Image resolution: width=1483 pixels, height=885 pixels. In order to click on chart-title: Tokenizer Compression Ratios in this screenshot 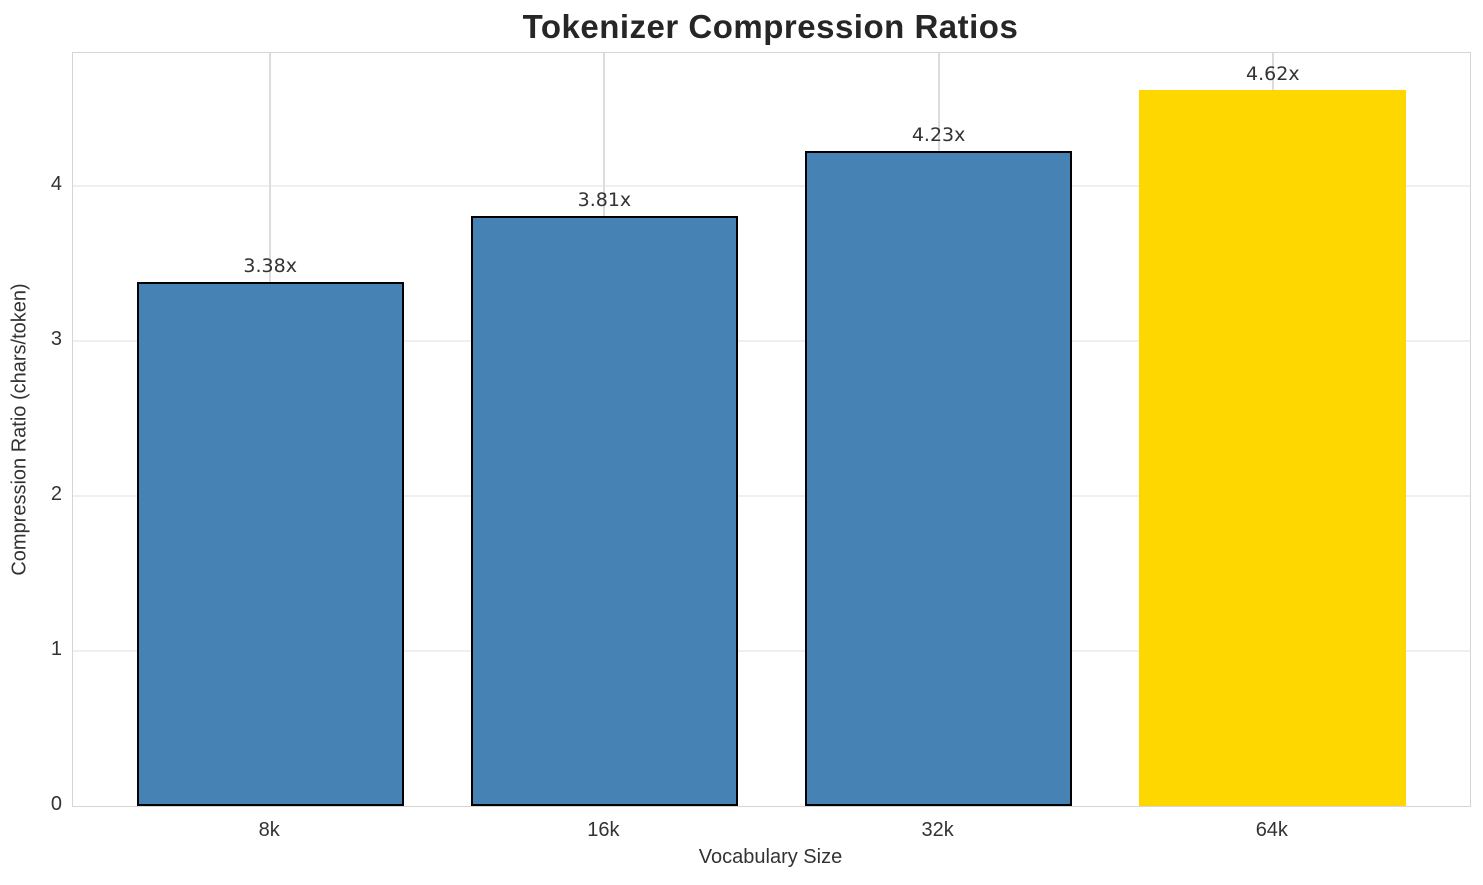, I will do `click(770, 26)`.